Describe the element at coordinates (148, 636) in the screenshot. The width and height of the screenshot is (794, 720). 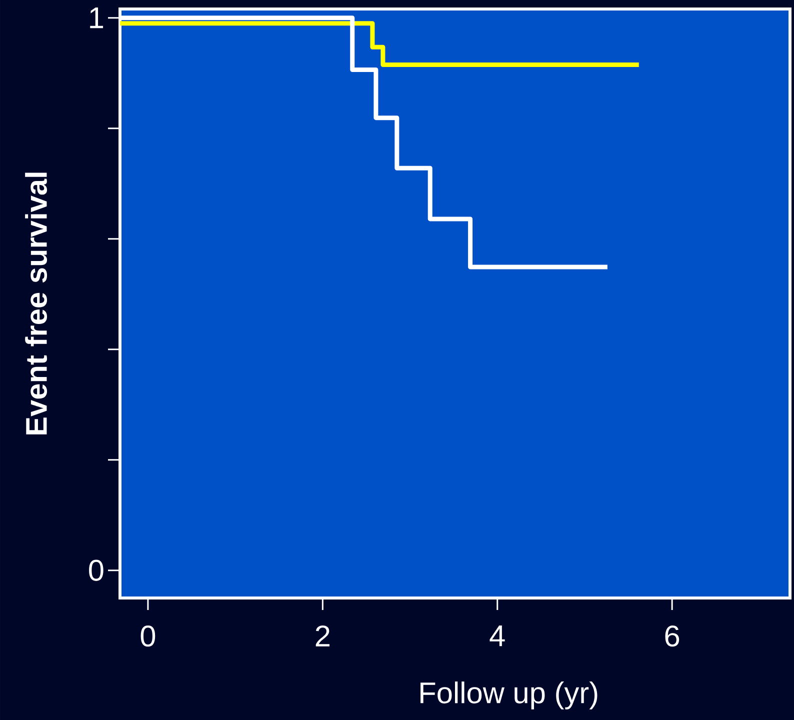
I see `x-tick-label: 0` at that location.